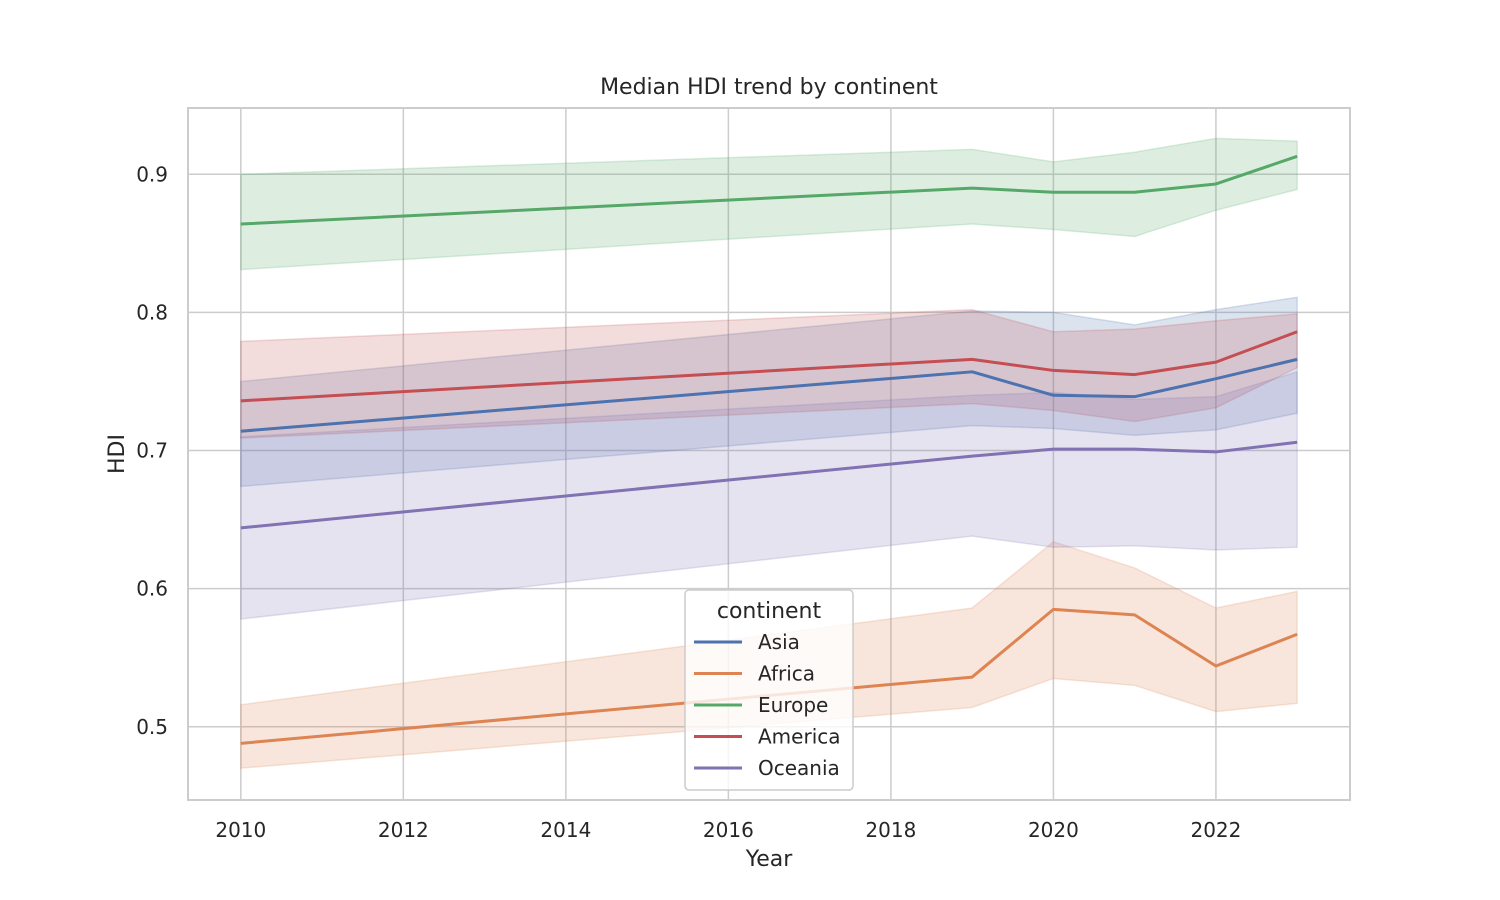 The height and width of the screenshot is (900, 1500). I want to click on legend-box, so click(769, 690).